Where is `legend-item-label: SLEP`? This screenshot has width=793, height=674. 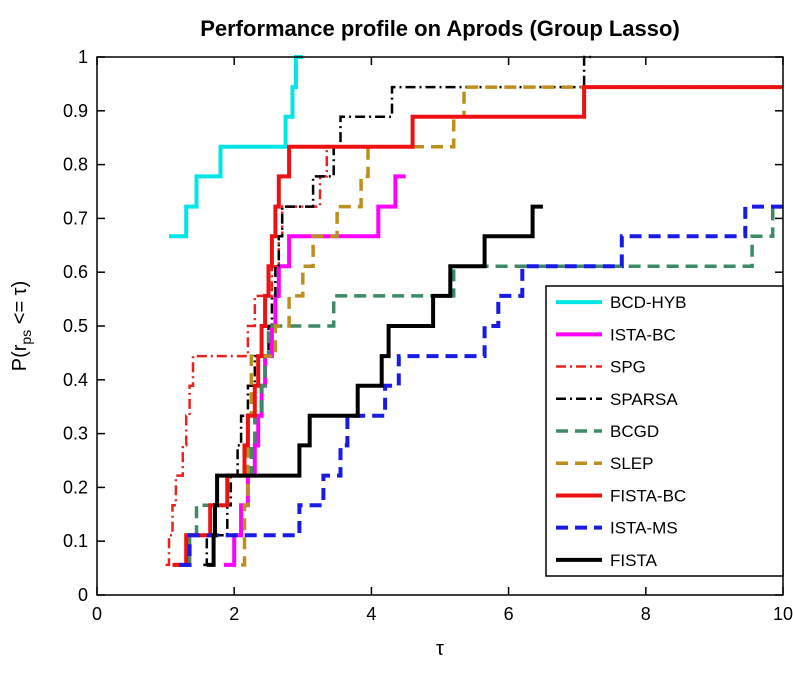
legend-item-label: SLEP is located at coordinates (631, 463).